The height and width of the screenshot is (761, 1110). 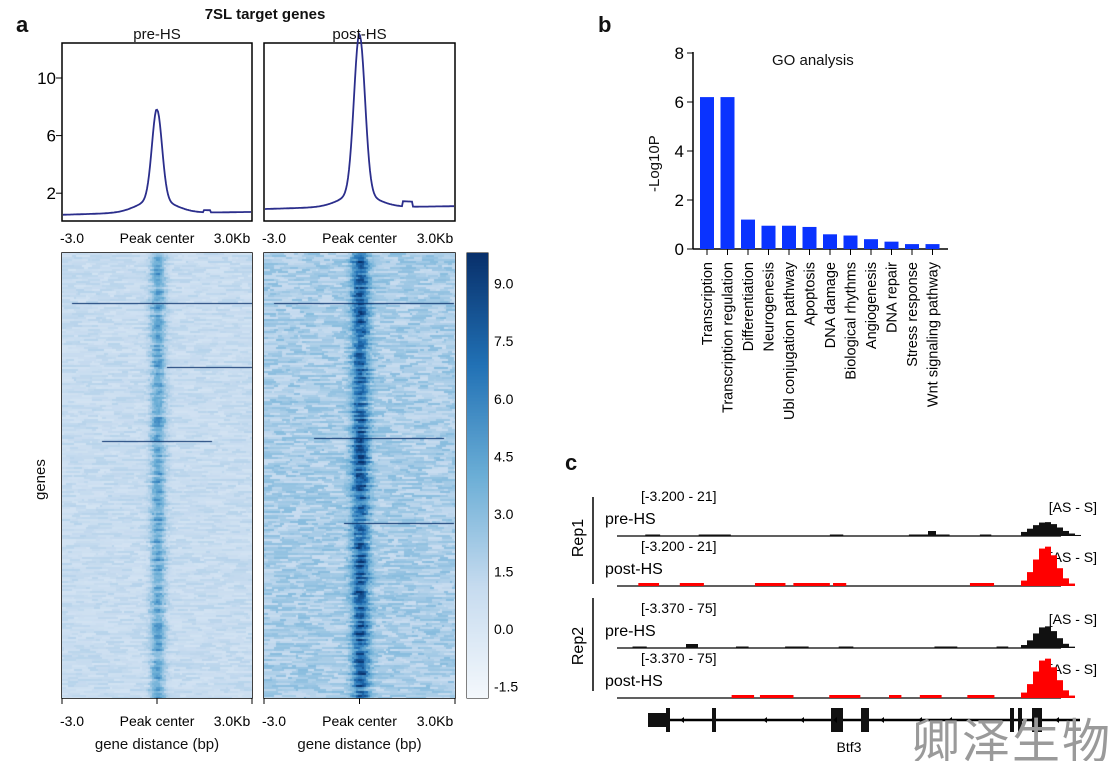 I want to click on go-category-label: Differentiation, so click(x=749, y=306).